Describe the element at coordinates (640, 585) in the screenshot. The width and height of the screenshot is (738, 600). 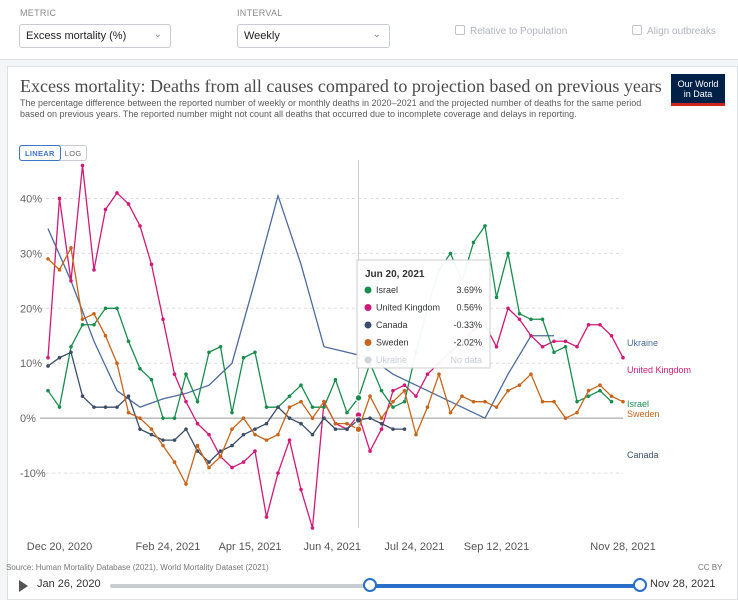
I see `timeline-end-handle` at that location.